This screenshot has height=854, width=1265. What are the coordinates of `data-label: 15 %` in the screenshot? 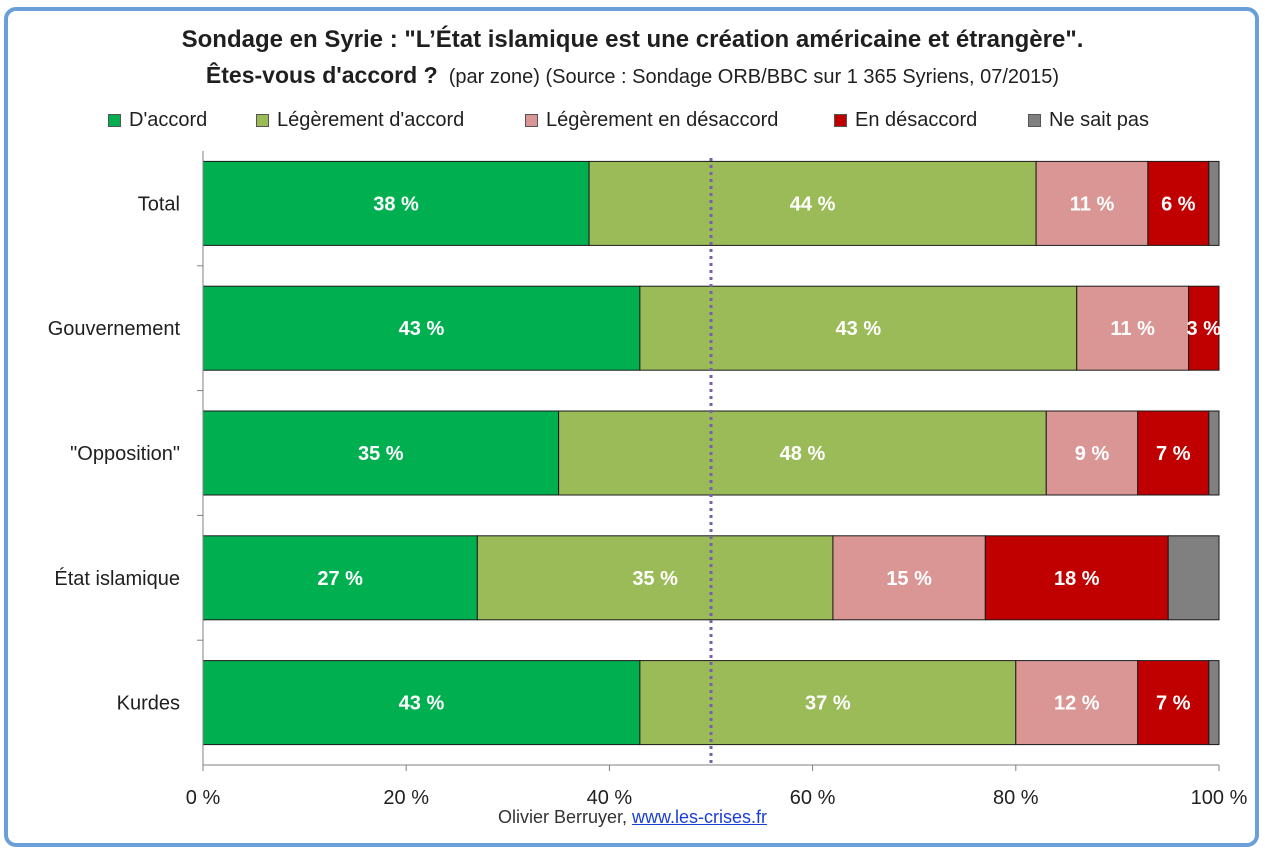 It's located at (909, 579).